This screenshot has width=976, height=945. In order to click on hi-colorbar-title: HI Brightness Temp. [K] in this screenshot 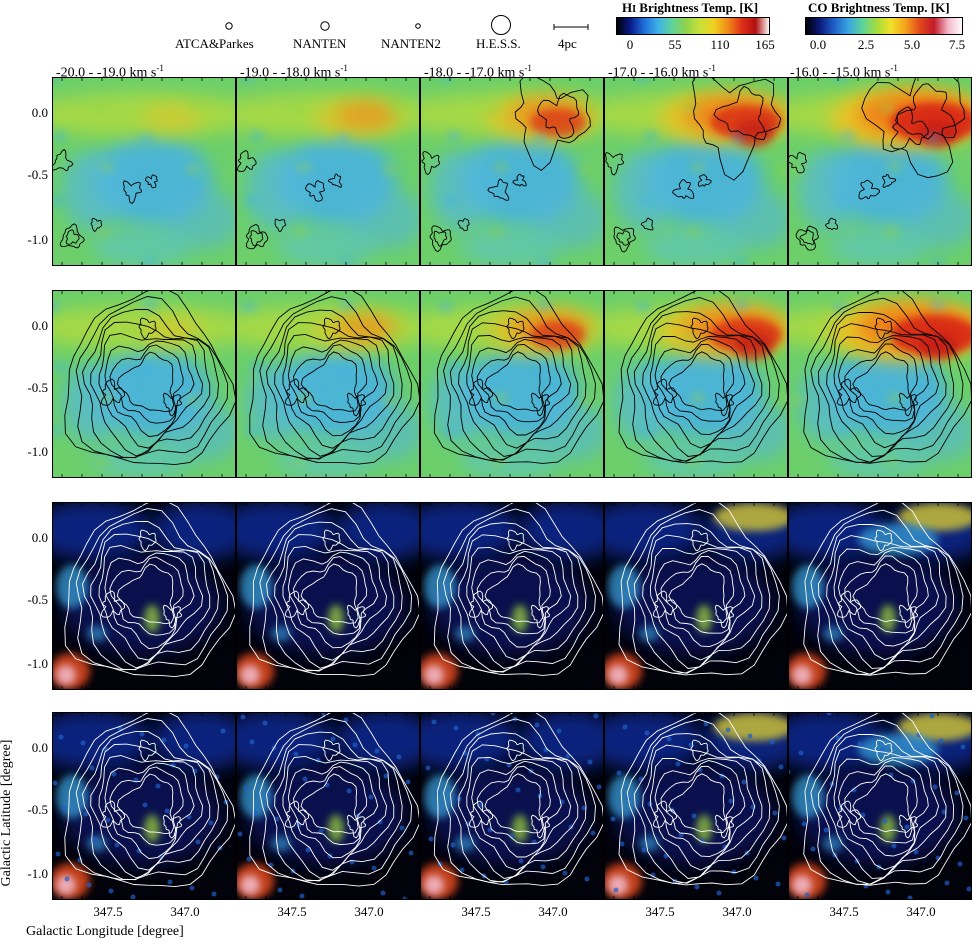, I will do `click(690, 7)`.